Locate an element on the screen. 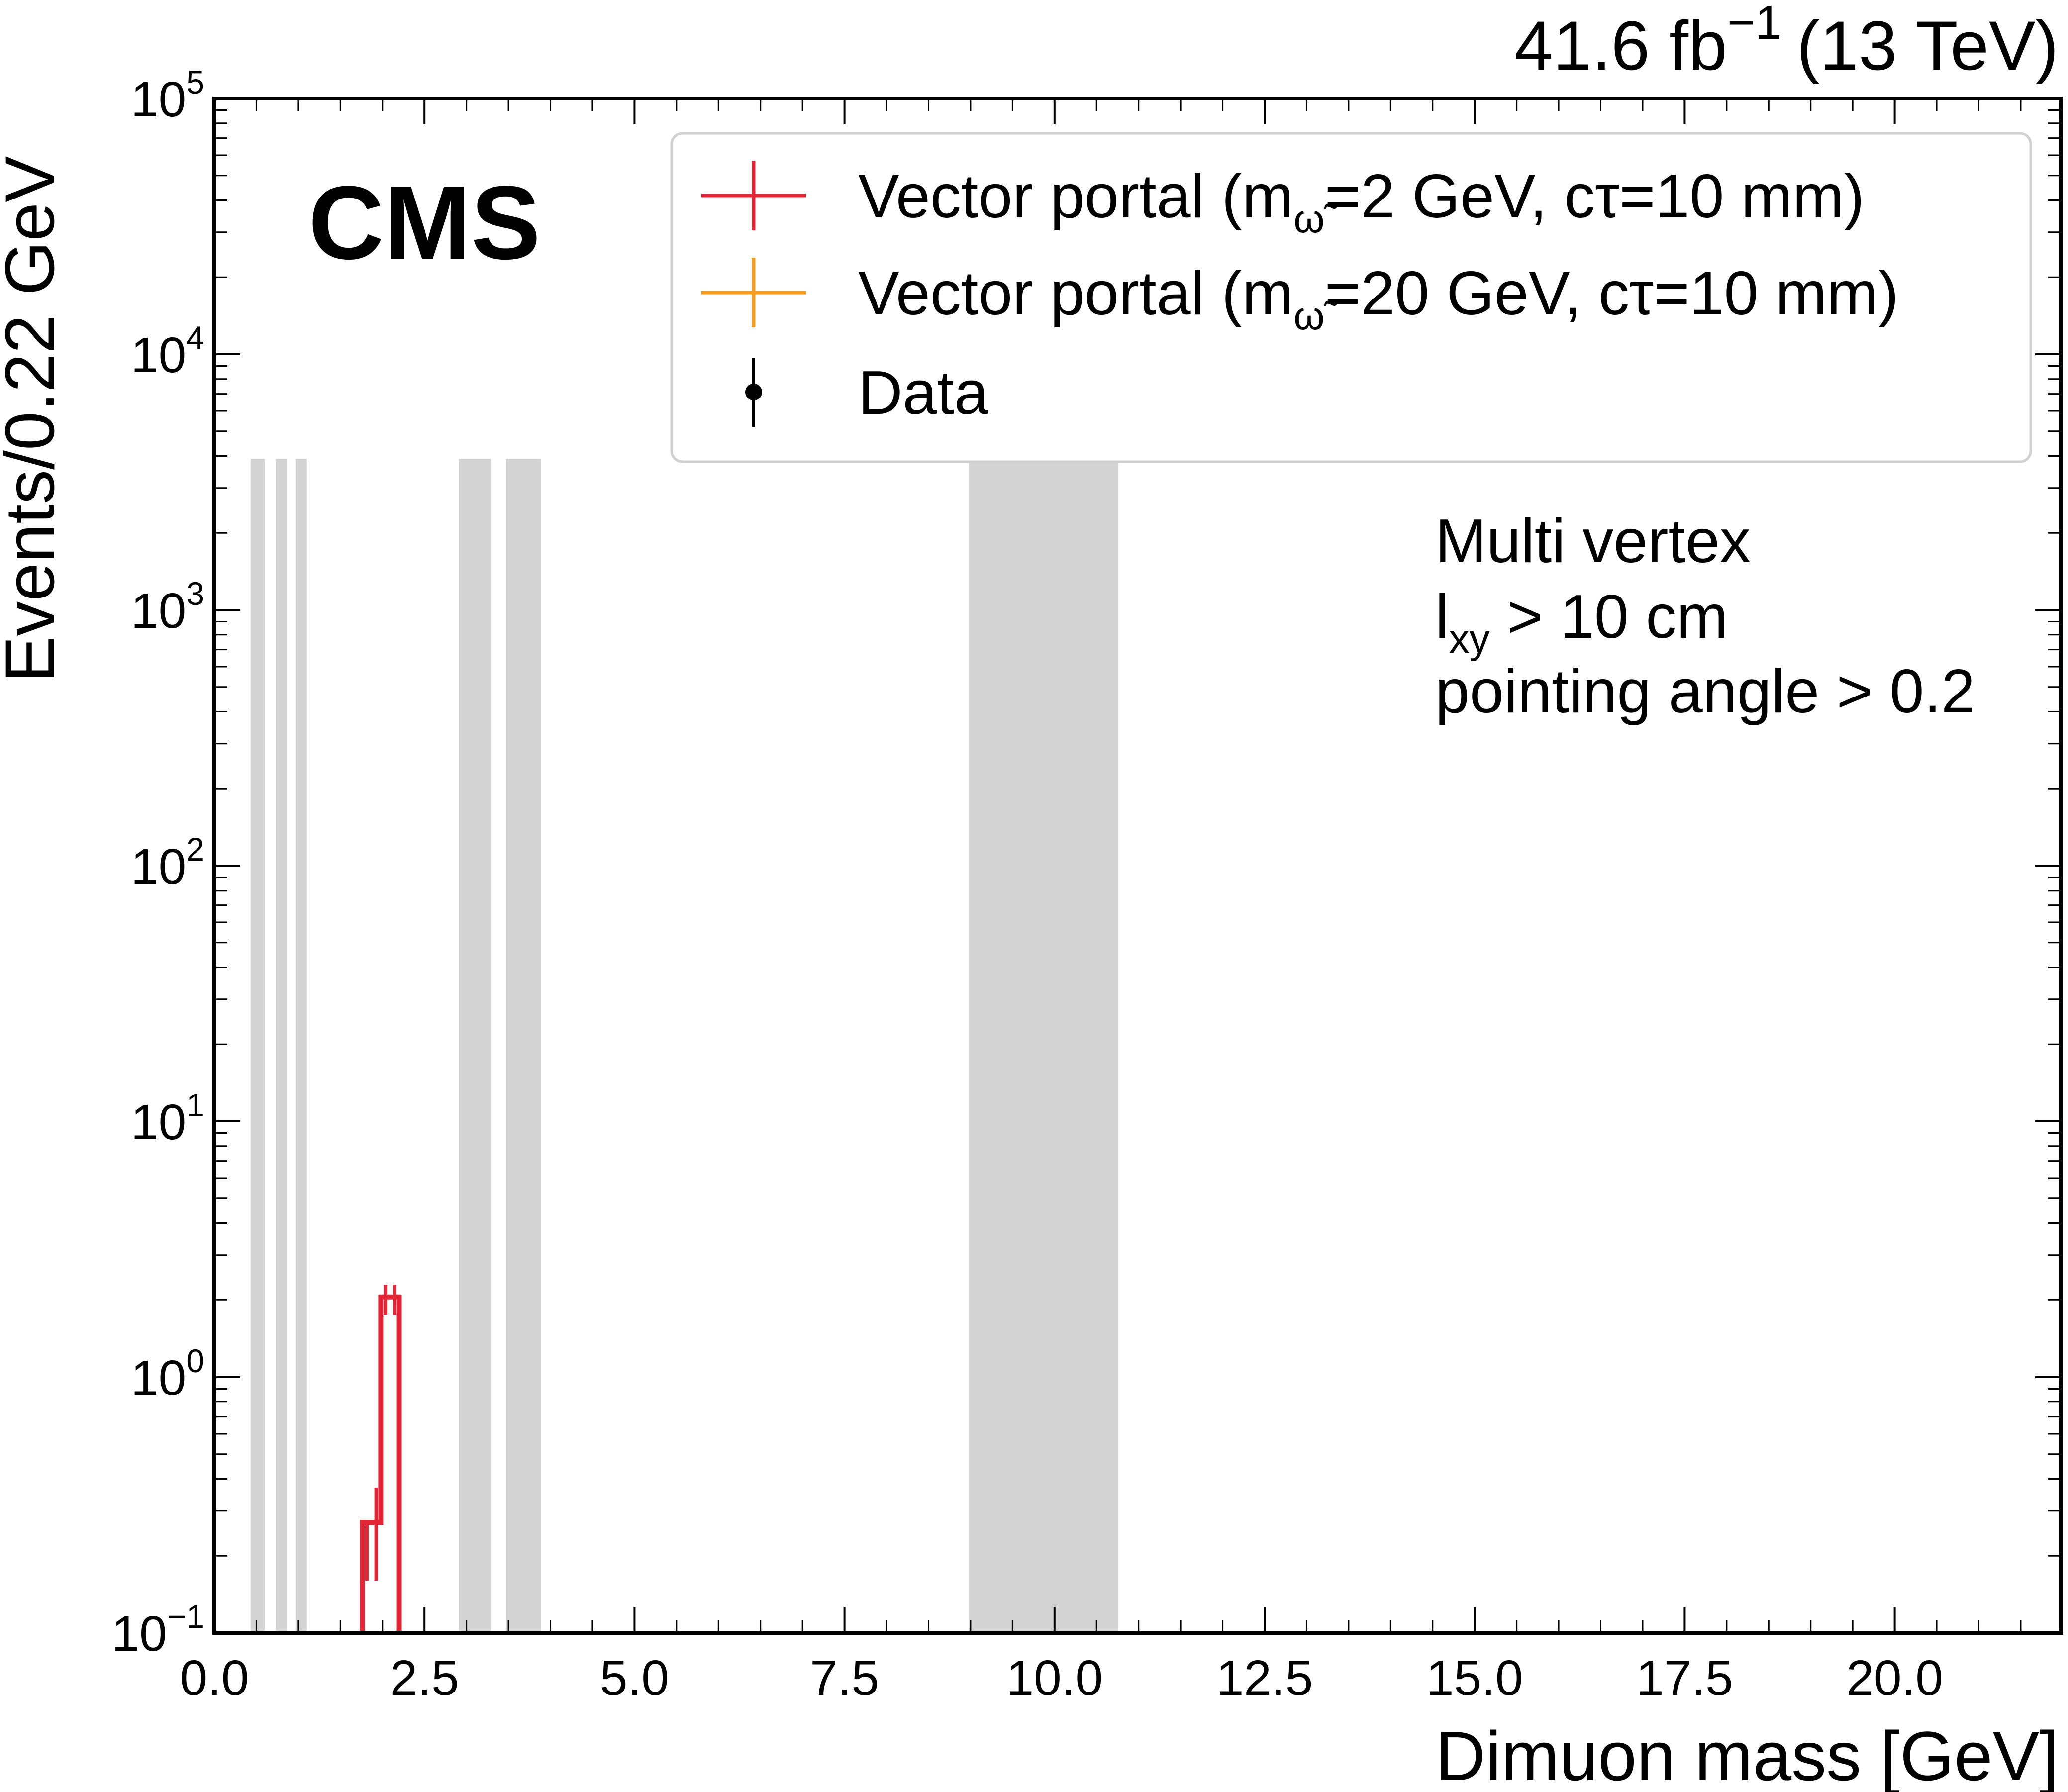  y-tick-label-exp-0: −1 is located at coordinates (185, 1616).